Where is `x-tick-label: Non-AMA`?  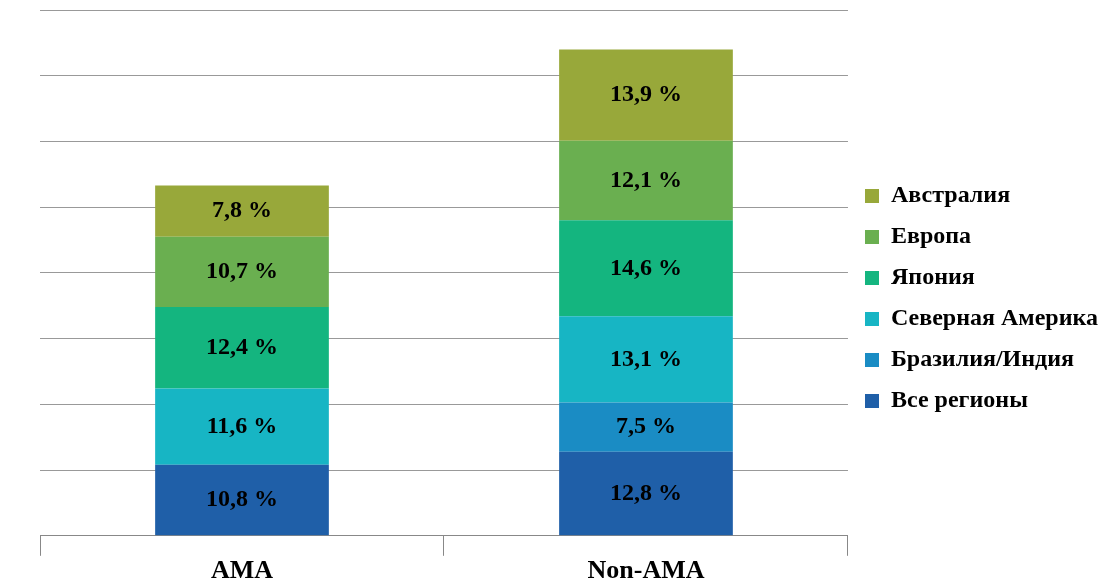
x-tick-label: Non-AMA is located at coordinates (646, 570).